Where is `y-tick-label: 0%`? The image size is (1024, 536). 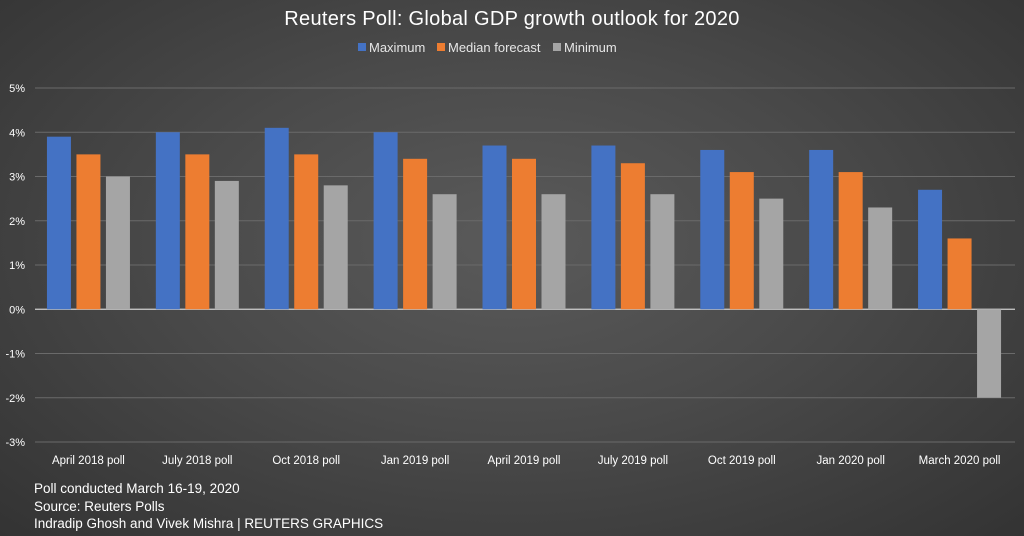
y-tick-label: 0% is located at coordinates (17, 310).